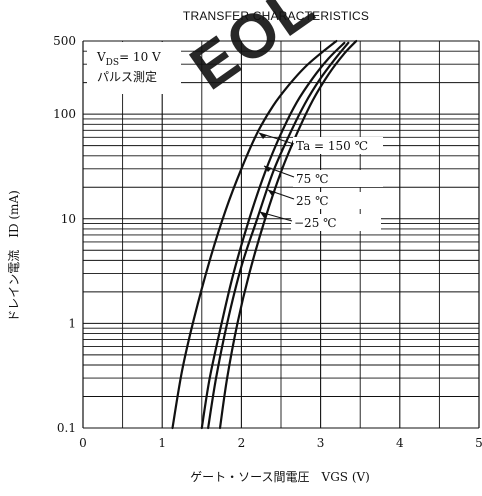 Image resolution: width=482 pixels, height=496 pixels. What do you see at coordinates (400, 443) in the screenshot?
I see `x-tick-label: 4` at bounding box center [400, 443].